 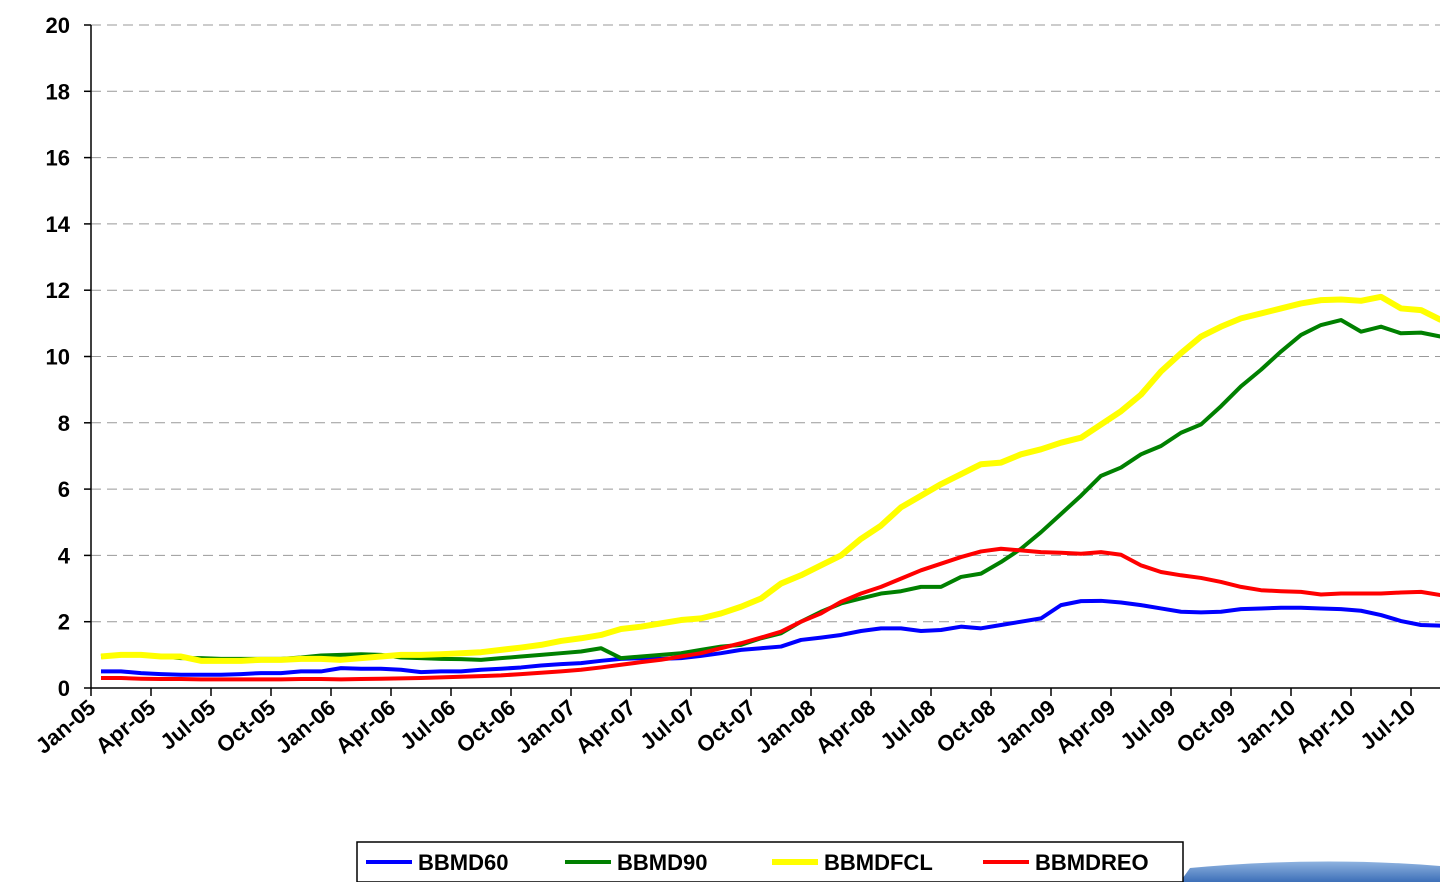 I want to click on y-tick-label: 18, so click(x=58, y=91).